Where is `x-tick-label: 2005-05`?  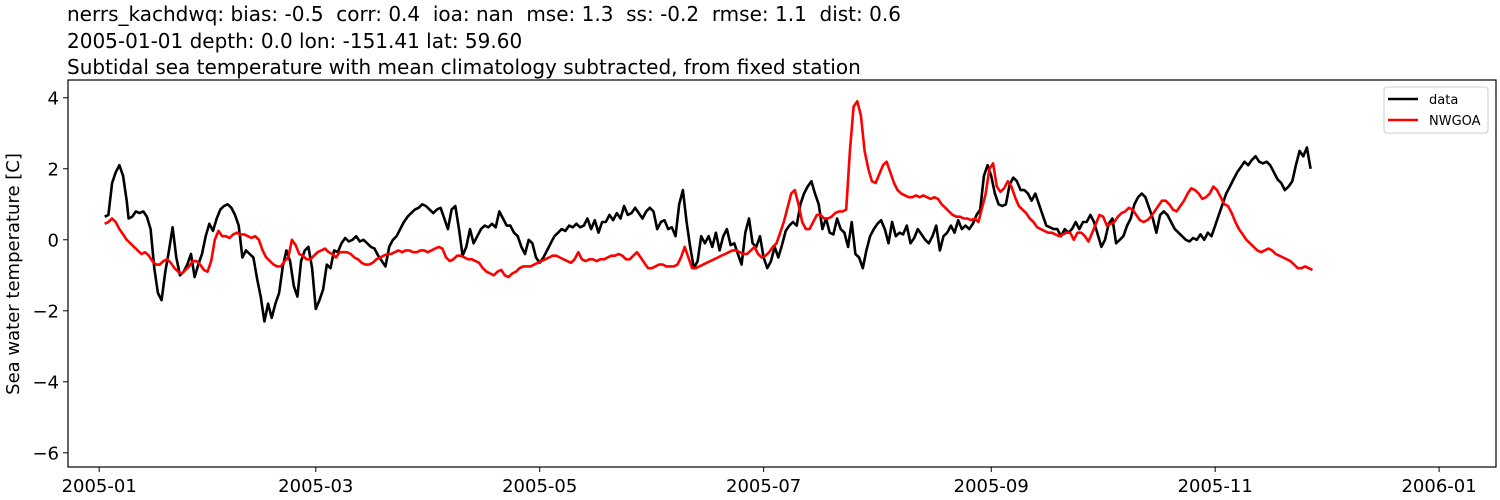 x-tick-label: 2005-05 is located at coordinates (539, 486).